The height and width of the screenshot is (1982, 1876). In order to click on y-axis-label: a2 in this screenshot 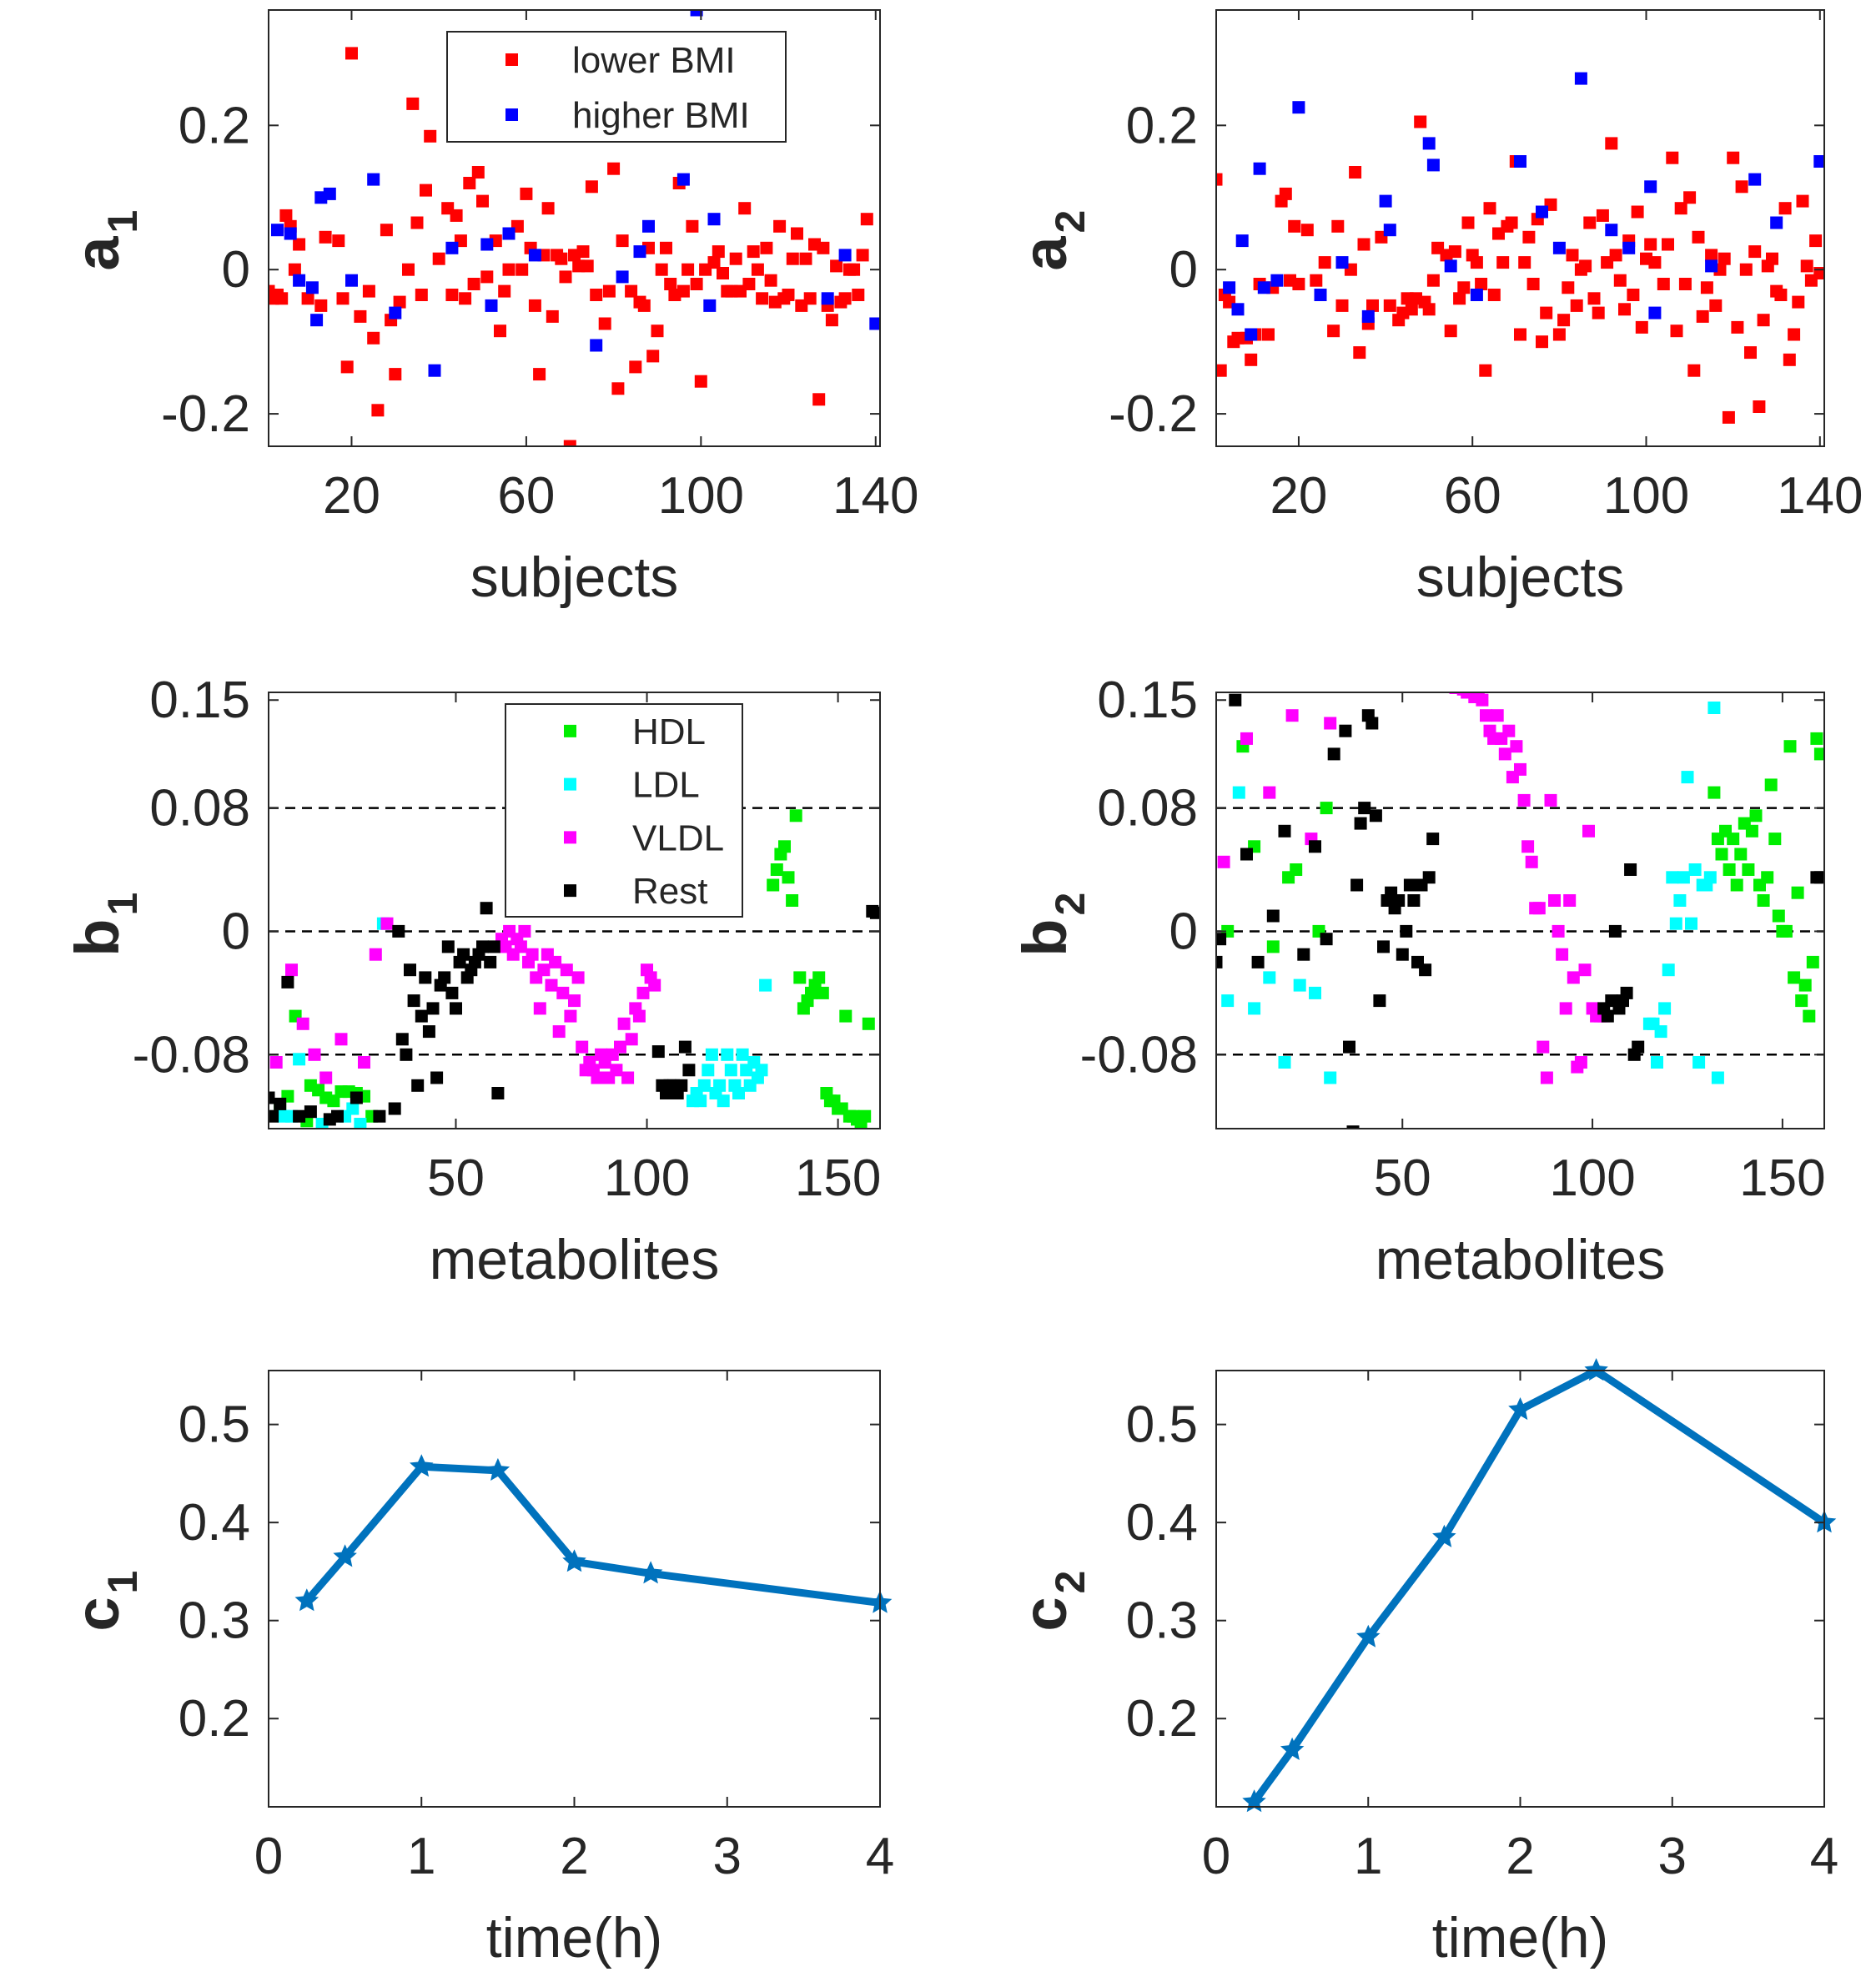, I will do `click(1052, 241)`.